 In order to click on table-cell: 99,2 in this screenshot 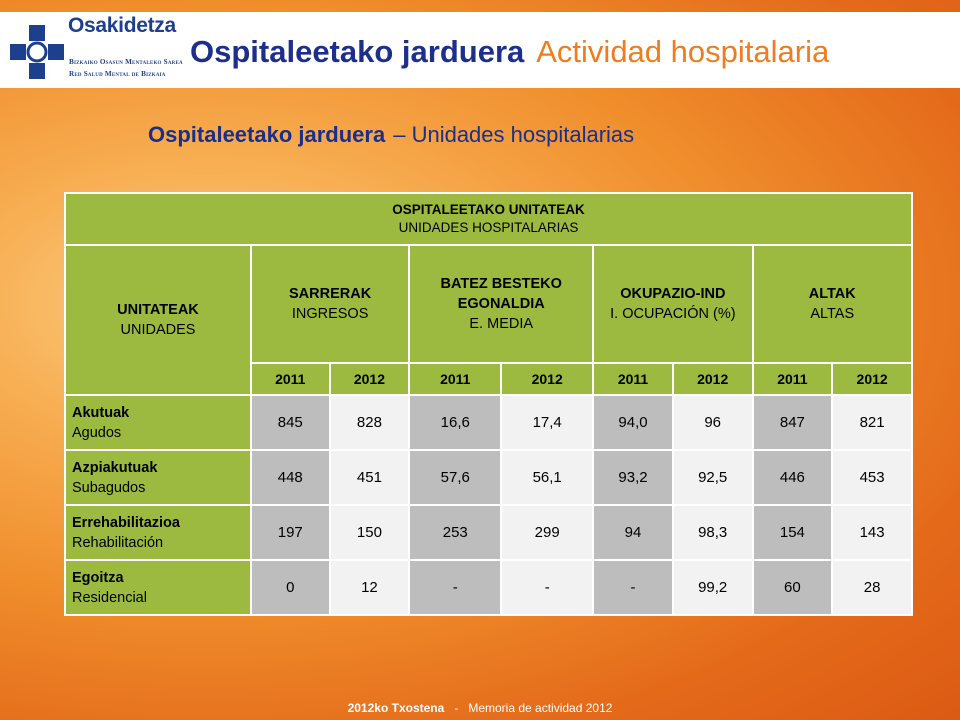, I will do `click(712, 587)`.